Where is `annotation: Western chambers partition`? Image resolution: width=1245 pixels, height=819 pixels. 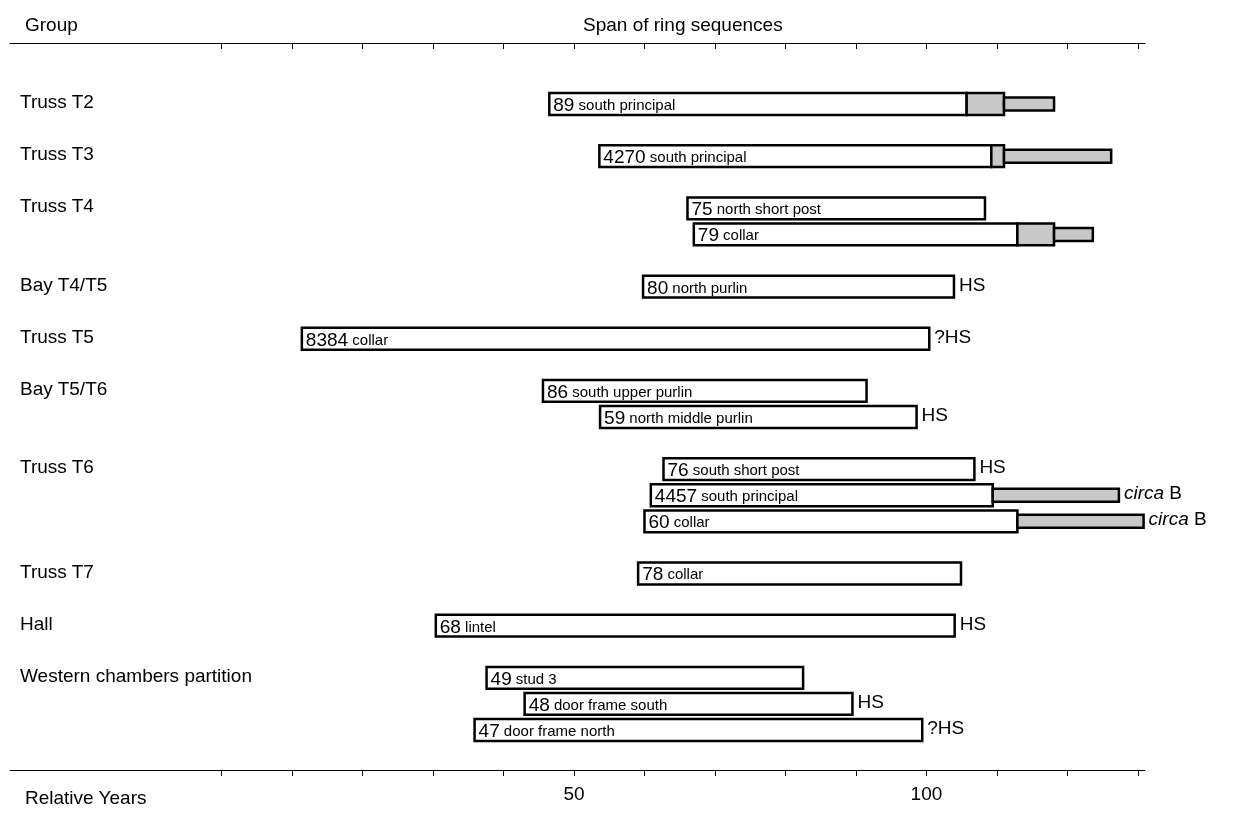 annotation: Western chambers partition is located at coordinates (136, 675).